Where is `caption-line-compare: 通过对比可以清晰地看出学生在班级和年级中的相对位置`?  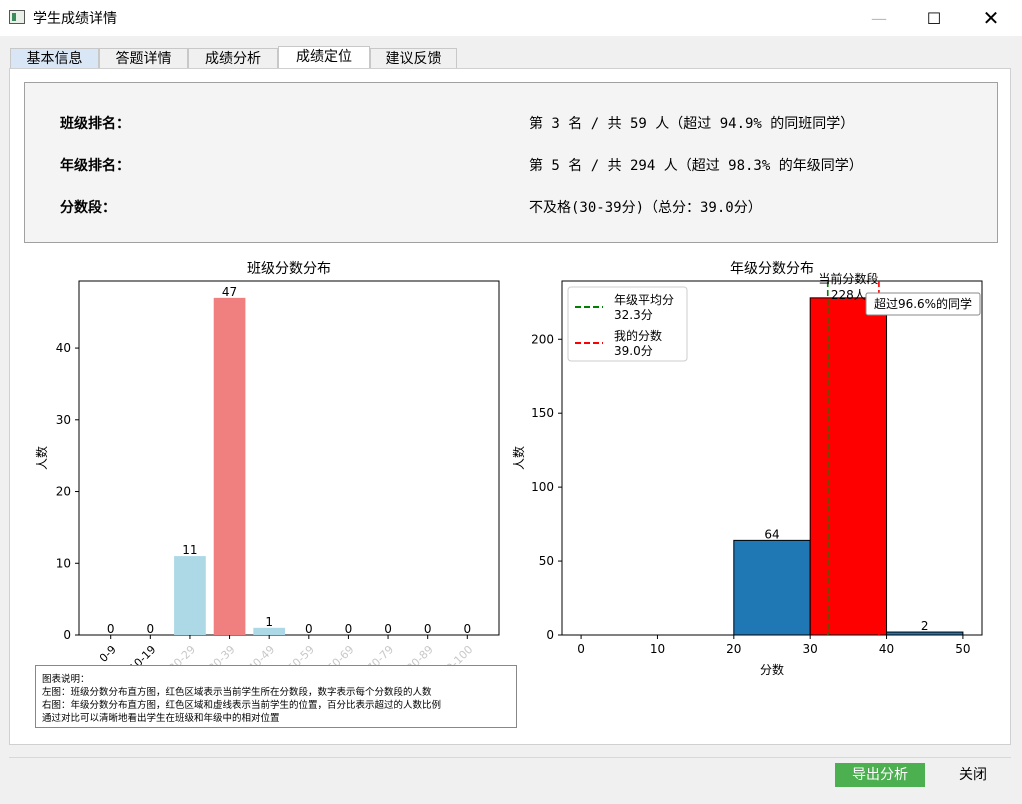 caption-line-compare: 通过对比可以清晰地看出学生在班级和年级中的相对位置 is located at coordinates (161, 718).